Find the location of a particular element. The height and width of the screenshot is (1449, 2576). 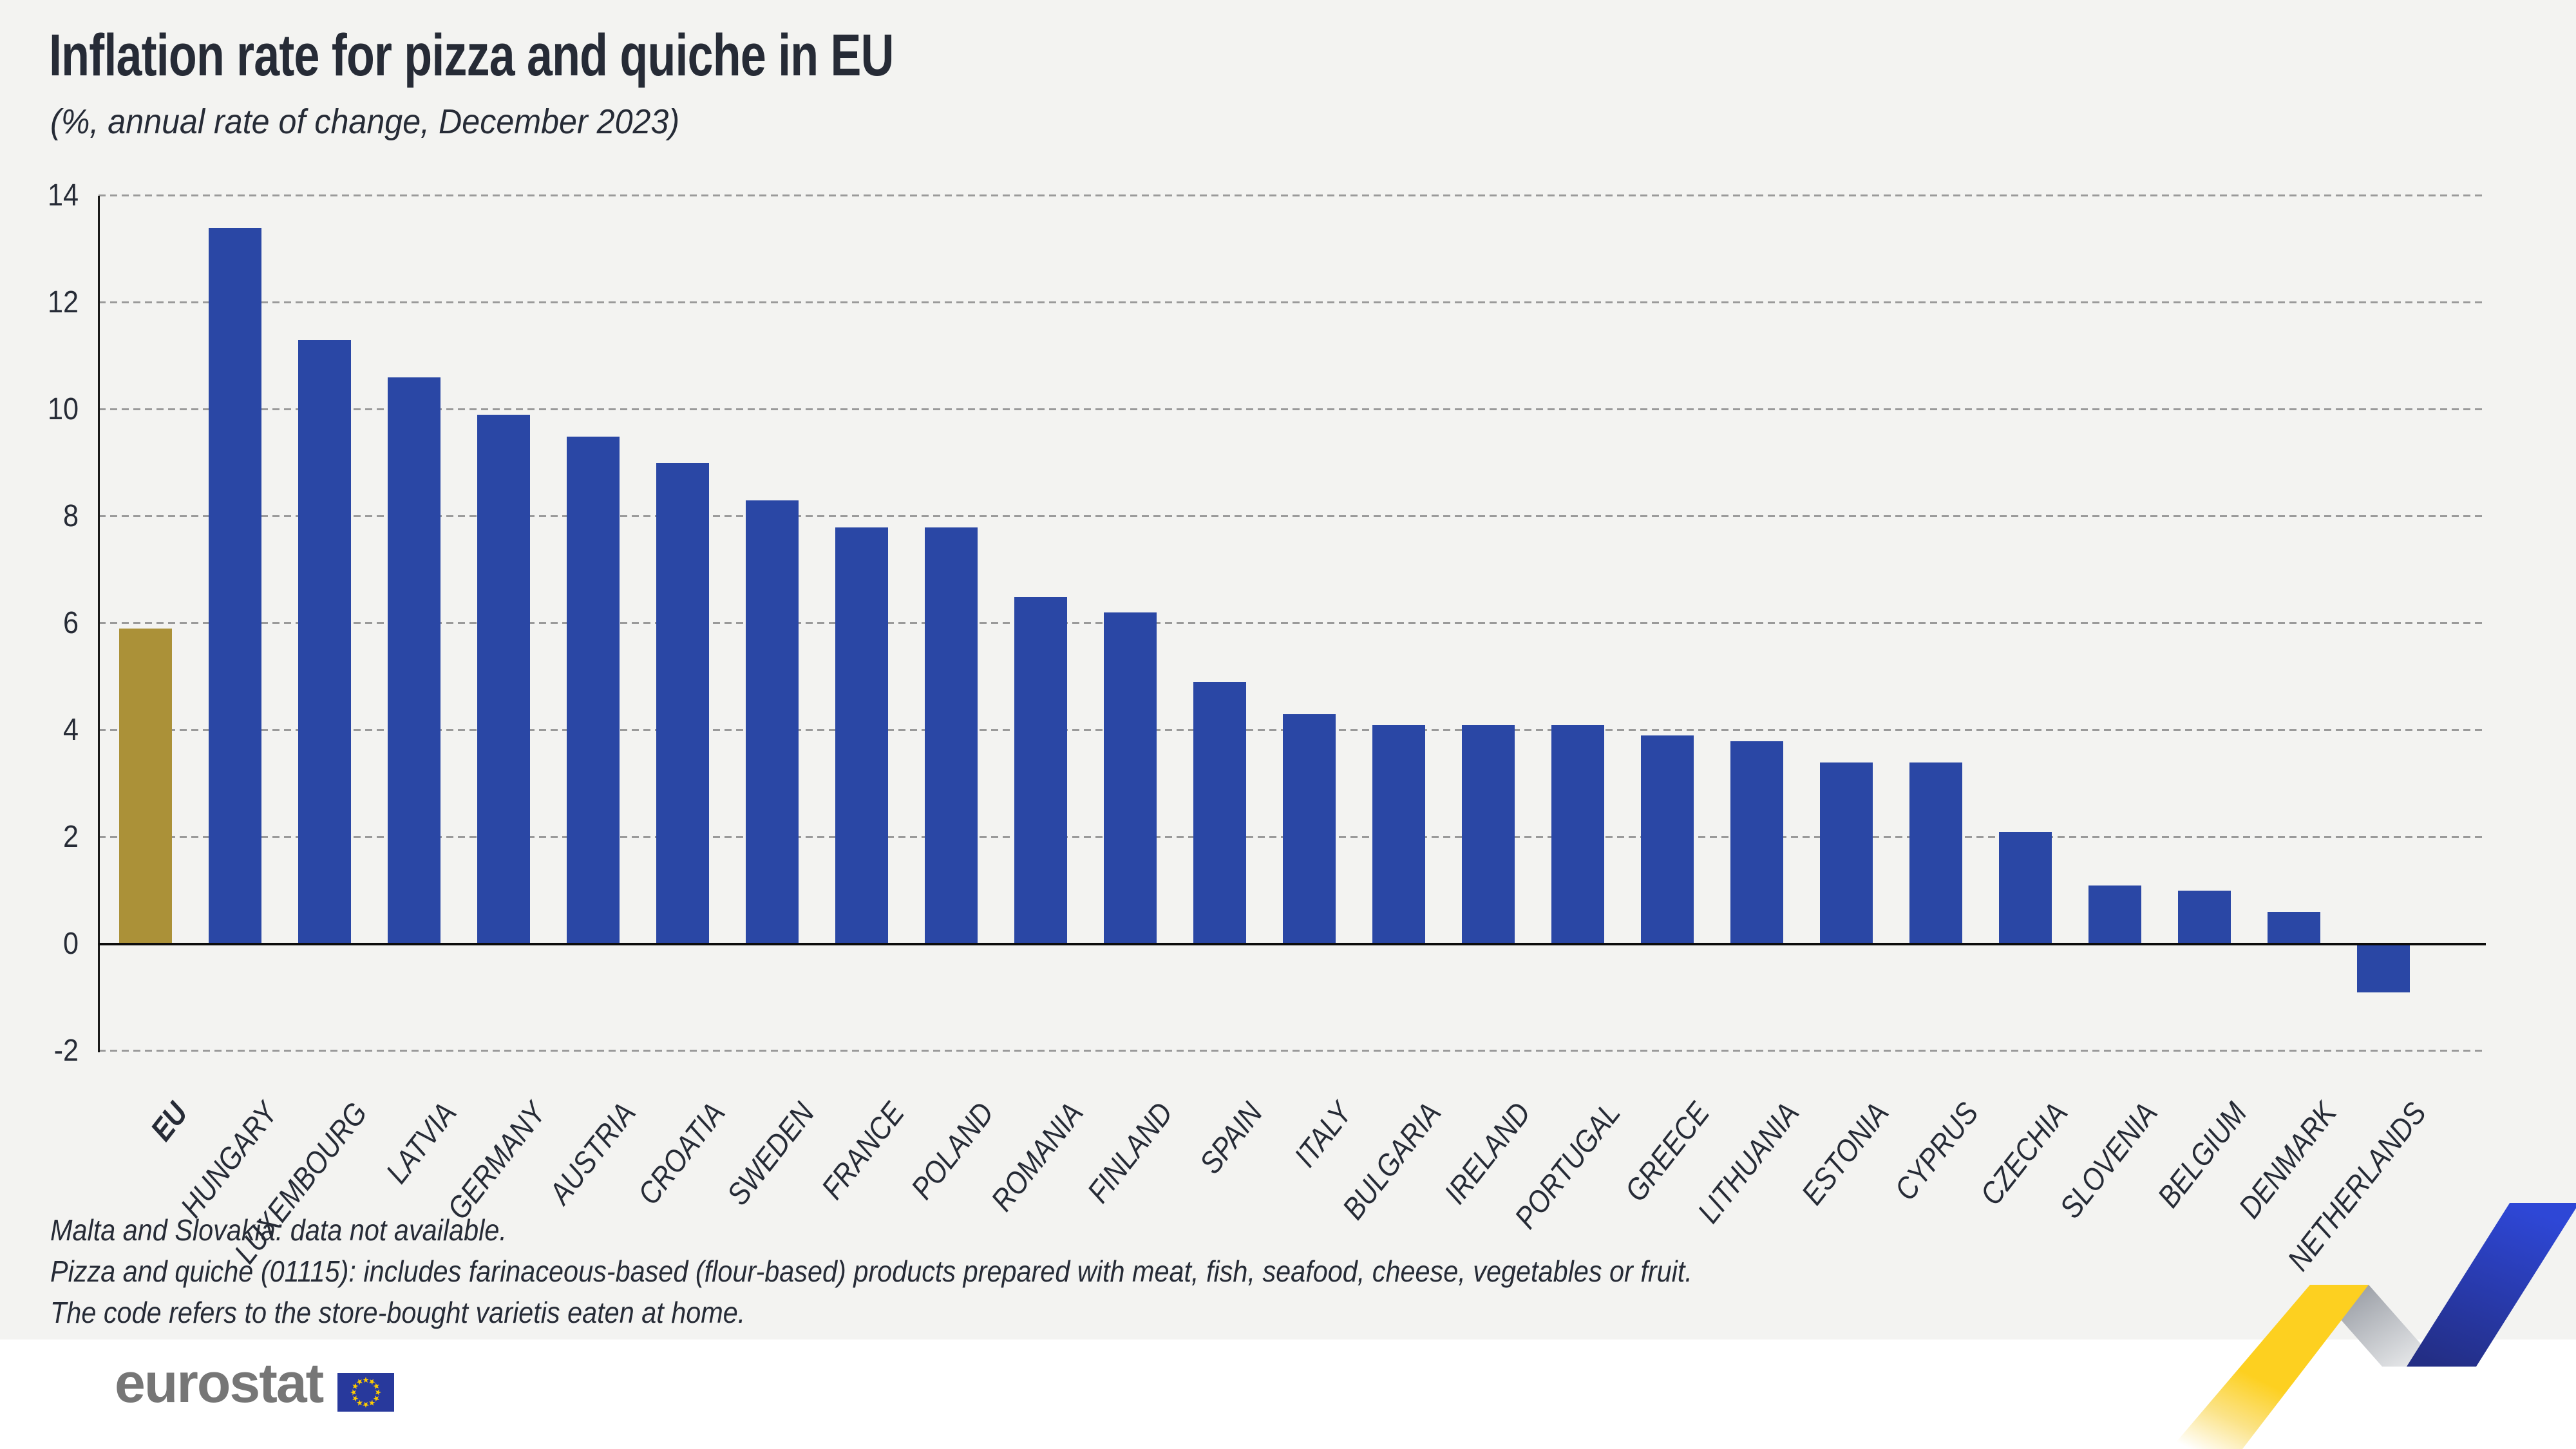

bar-latvia is located at coordinates (414, 660).